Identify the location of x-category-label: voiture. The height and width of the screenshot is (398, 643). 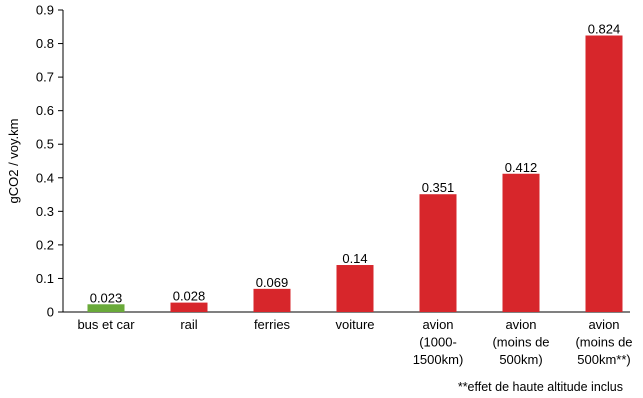
(354, 324).